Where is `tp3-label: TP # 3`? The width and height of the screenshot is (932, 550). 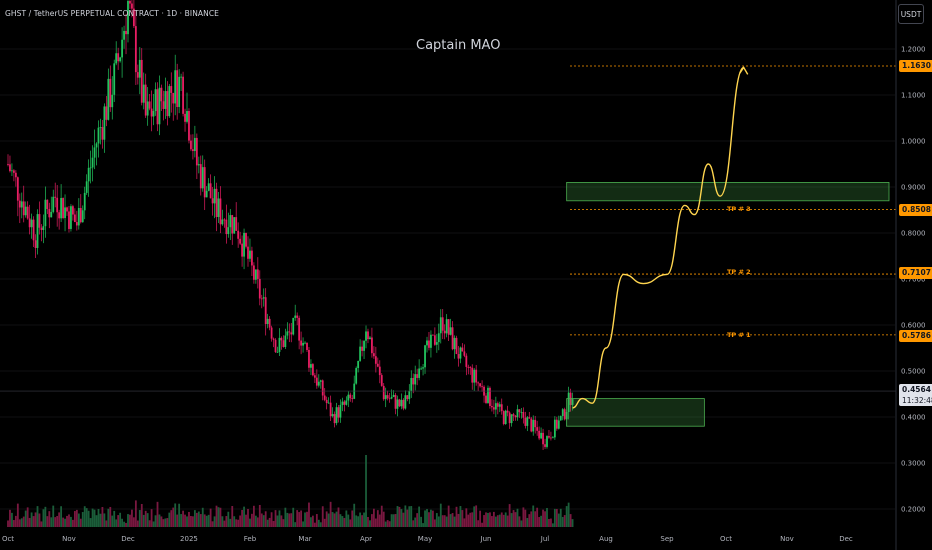
tp3-label: TP # 3 is located at coordinates (739, 209).